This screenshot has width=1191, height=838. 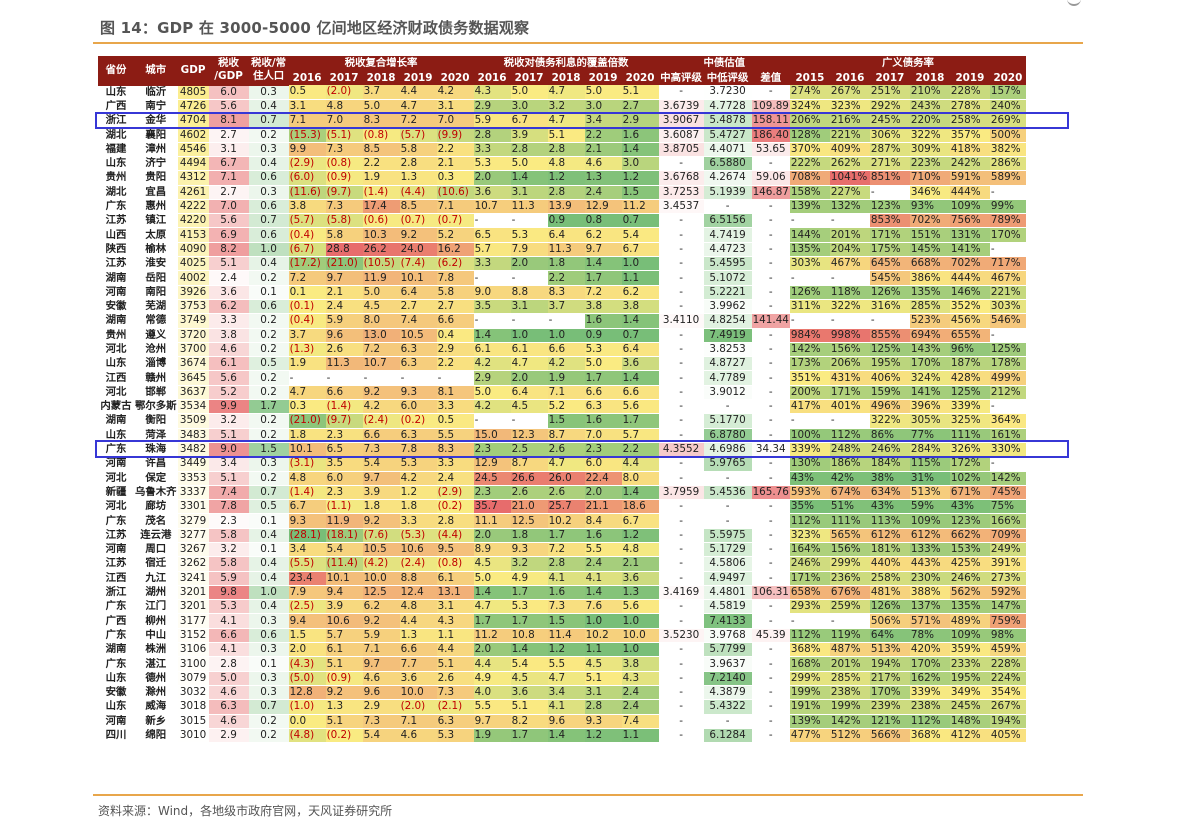 What do you see at coordinates (969, 235) in the screenshot?
I see `table-cell: 131%` at bounding box center [969, 235].